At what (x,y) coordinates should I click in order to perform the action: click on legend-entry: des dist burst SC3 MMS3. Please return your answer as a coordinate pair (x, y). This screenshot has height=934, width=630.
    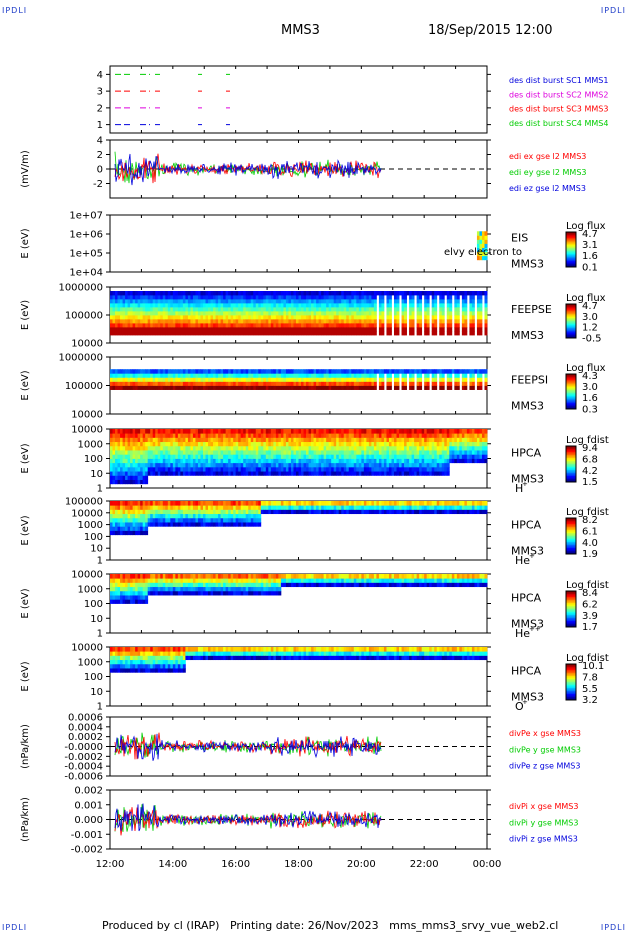
    Looking at the image, I should click on (558, 109).